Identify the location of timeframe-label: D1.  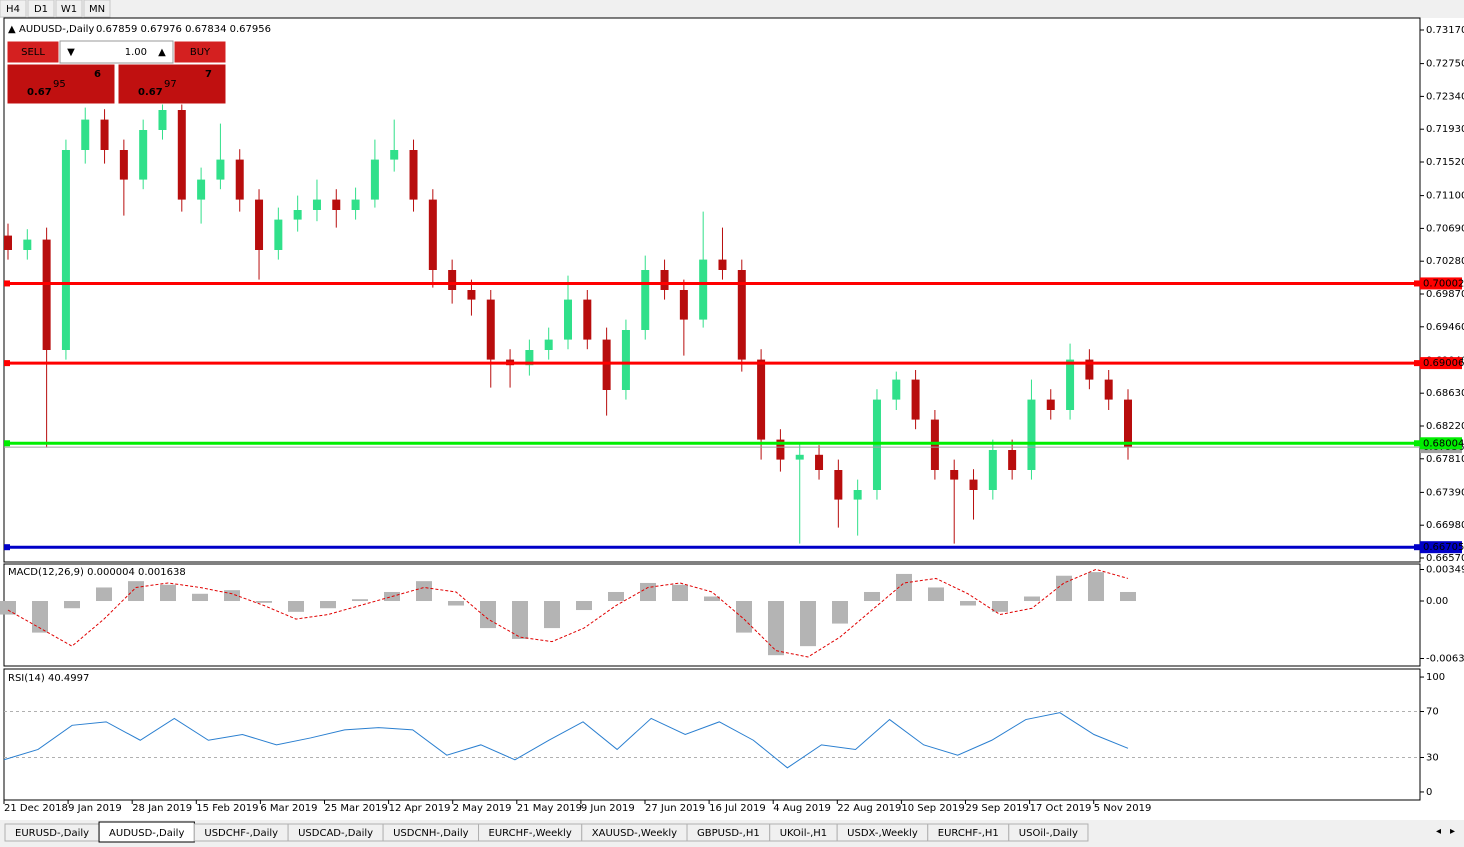
(41, 9).